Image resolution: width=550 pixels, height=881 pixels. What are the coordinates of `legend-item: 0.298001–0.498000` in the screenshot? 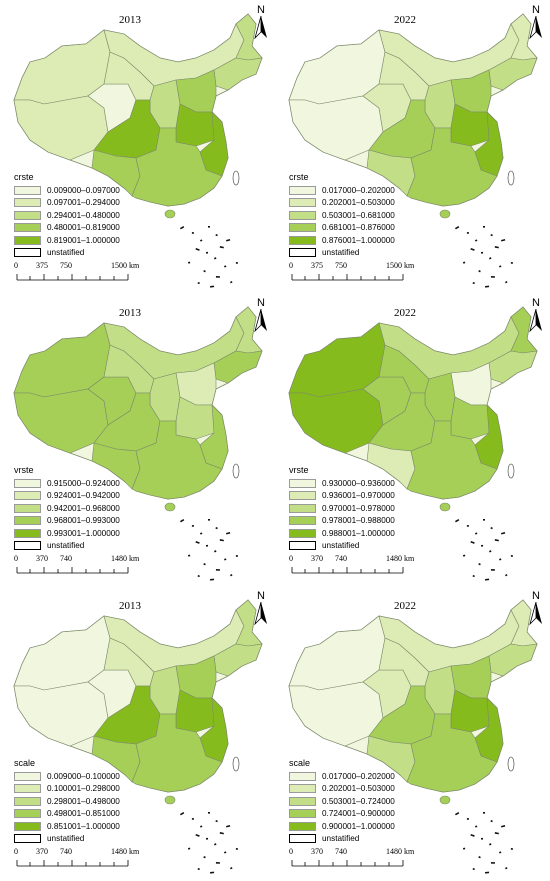 It's located at (67, 801).